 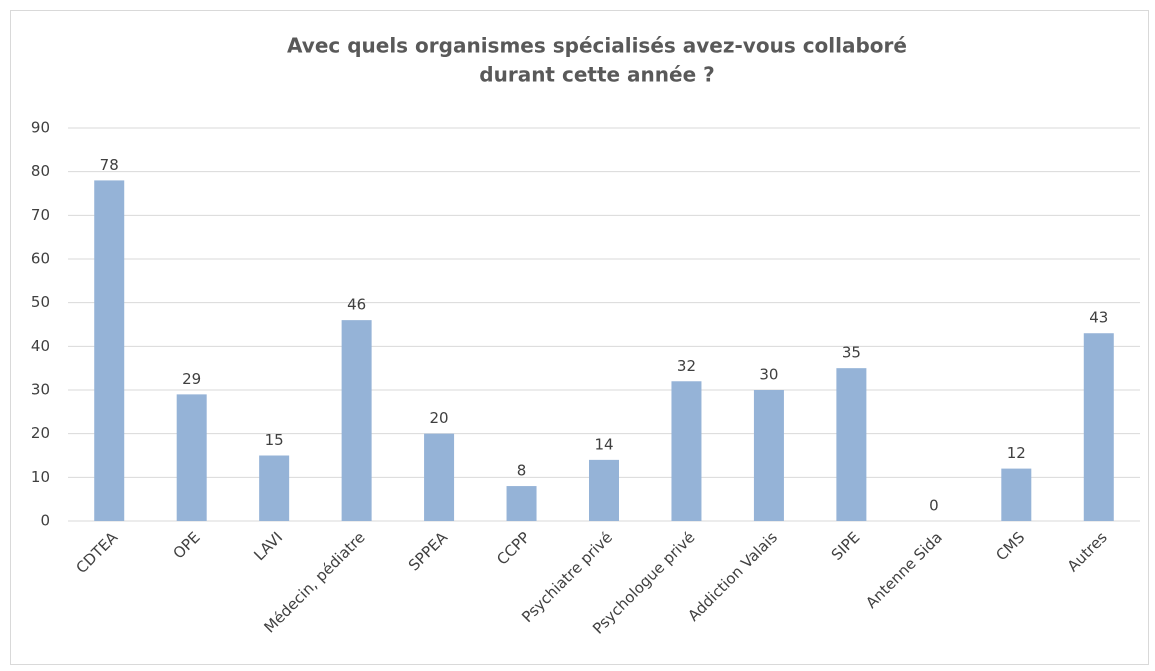 I want to click on data-label: 32, so click(x=686, y=366).